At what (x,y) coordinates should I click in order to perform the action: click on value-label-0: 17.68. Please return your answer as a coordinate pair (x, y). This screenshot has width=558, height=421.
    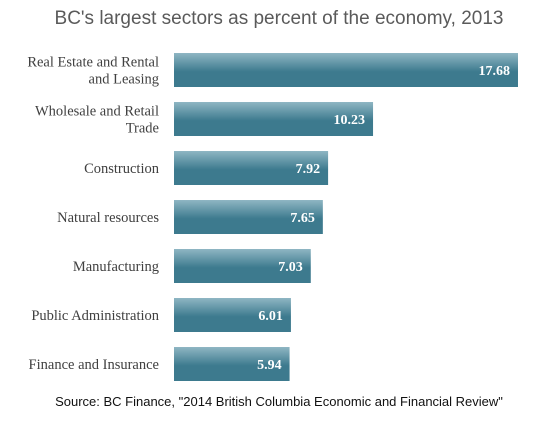
    Looking at the image, I should click on (494, 71).